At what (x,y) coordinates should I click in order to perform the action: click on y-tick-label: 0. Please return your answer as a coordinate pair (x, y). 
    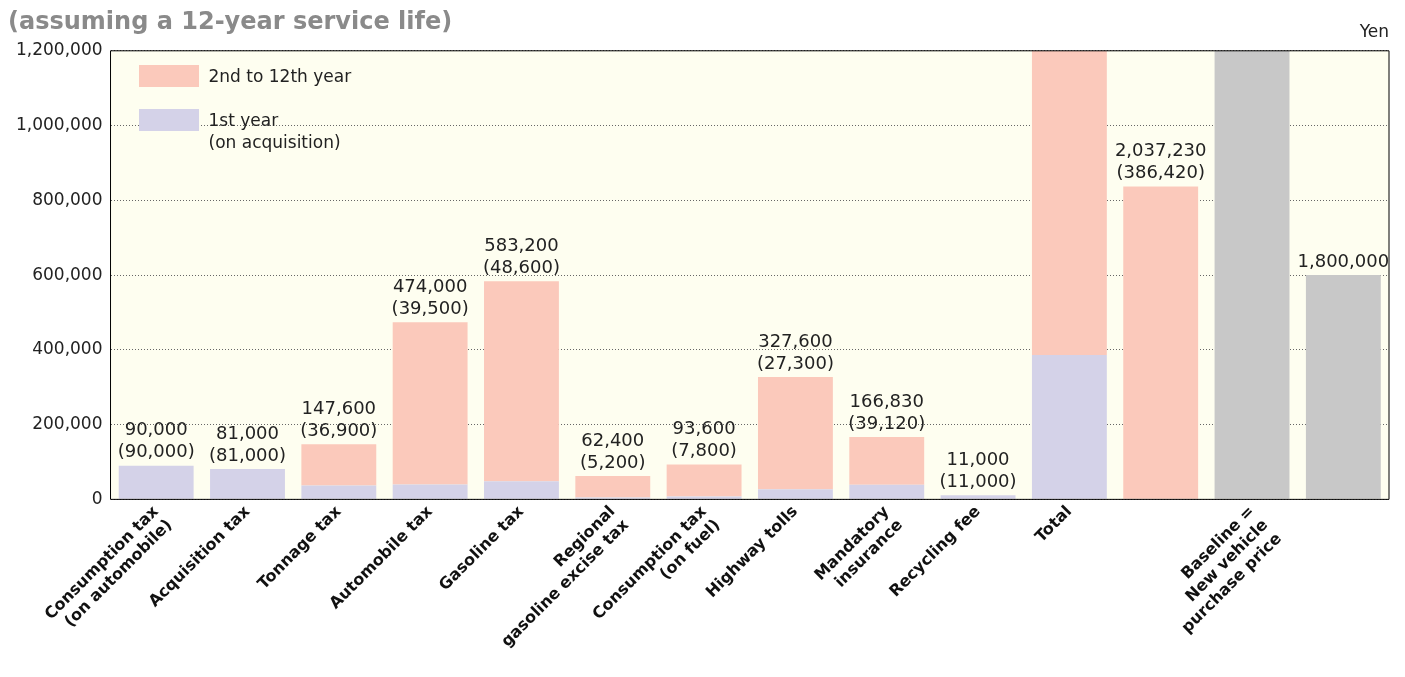
    Looking at the image, I should click on (97, 497).